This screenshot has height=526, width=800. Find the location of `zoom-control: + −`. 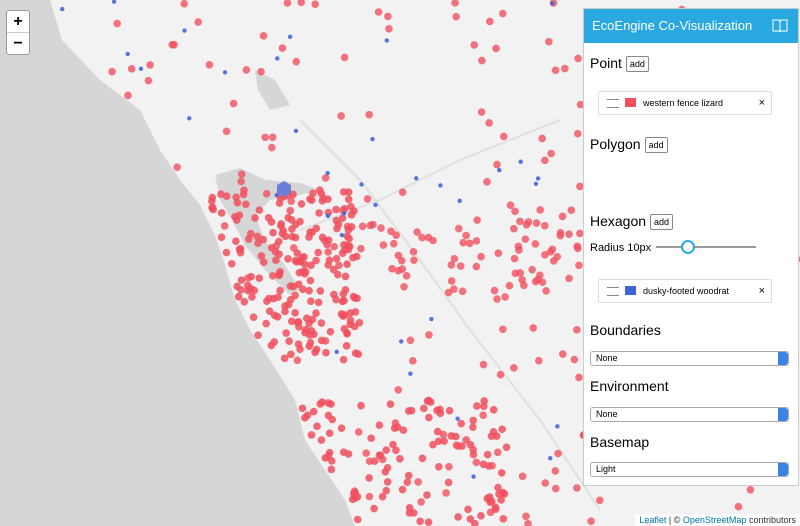

zoom-control: + − is located at coordinates (18, 32).